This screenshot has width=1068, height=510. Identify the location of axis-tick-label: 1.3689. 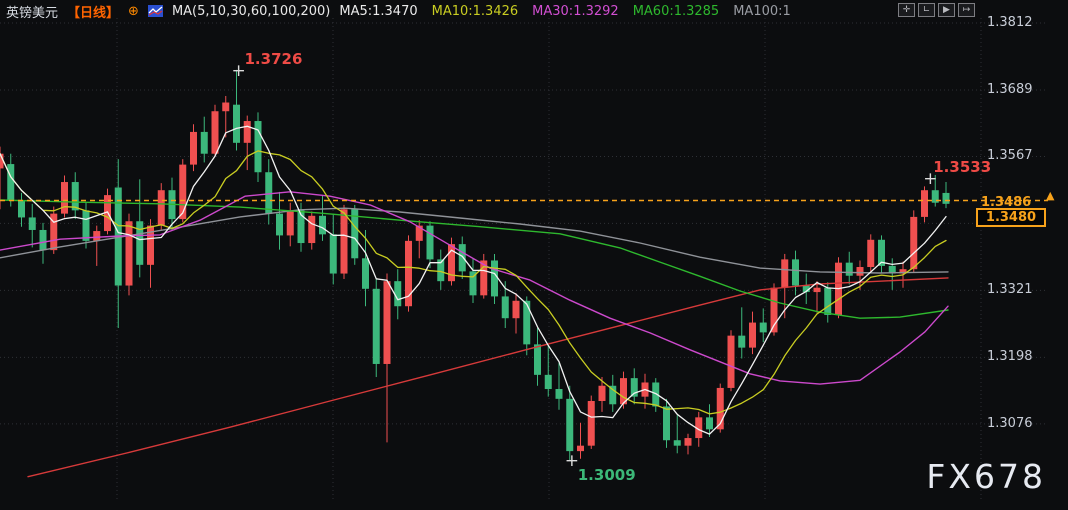
(1010, 89).